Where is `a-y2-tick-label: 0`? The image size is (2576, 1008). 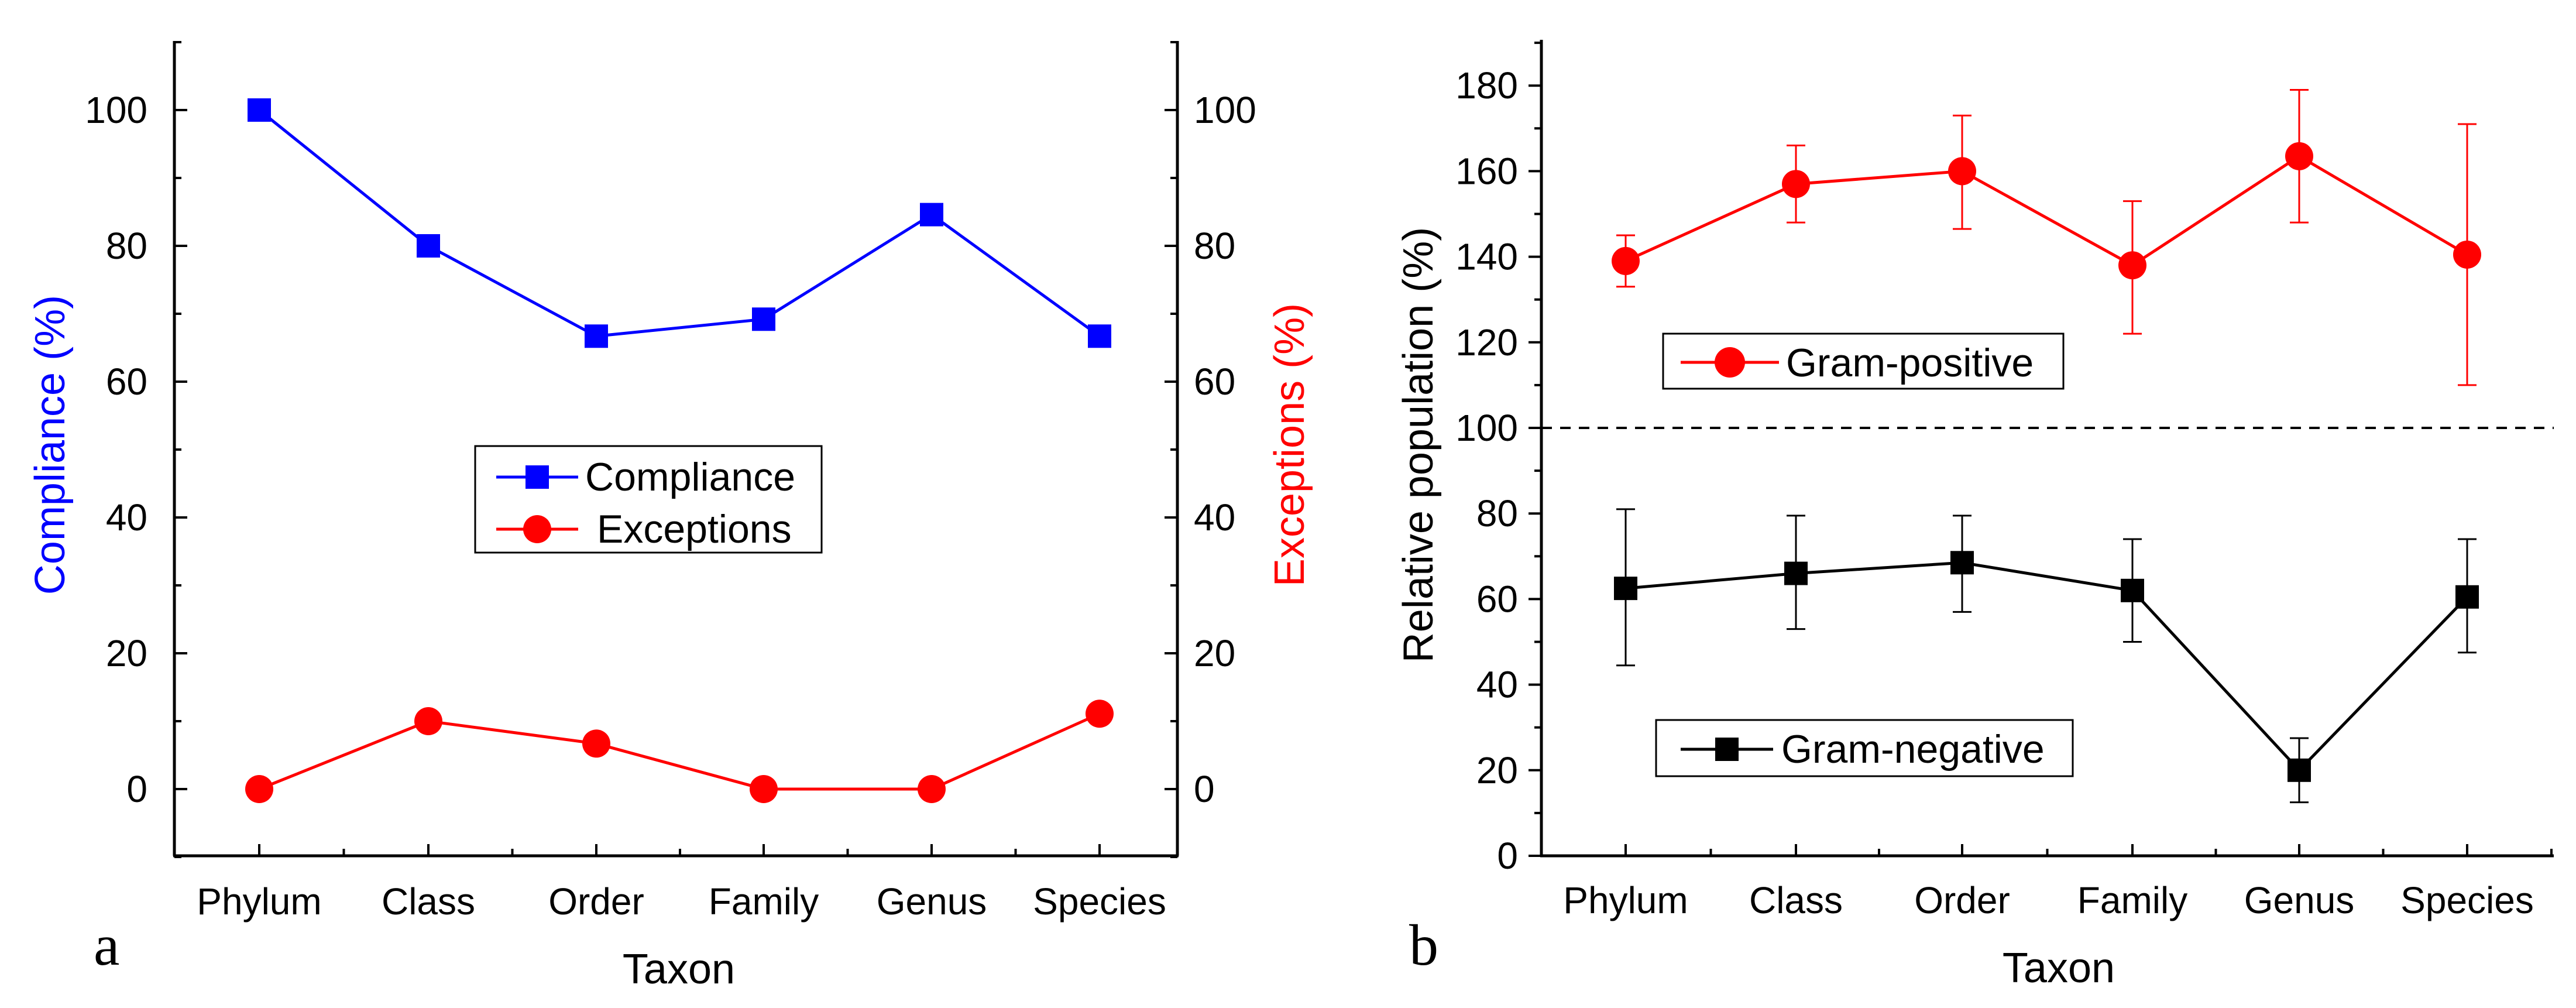 a-y2-tick-label: 0 is located at coordinates (1205, 789).